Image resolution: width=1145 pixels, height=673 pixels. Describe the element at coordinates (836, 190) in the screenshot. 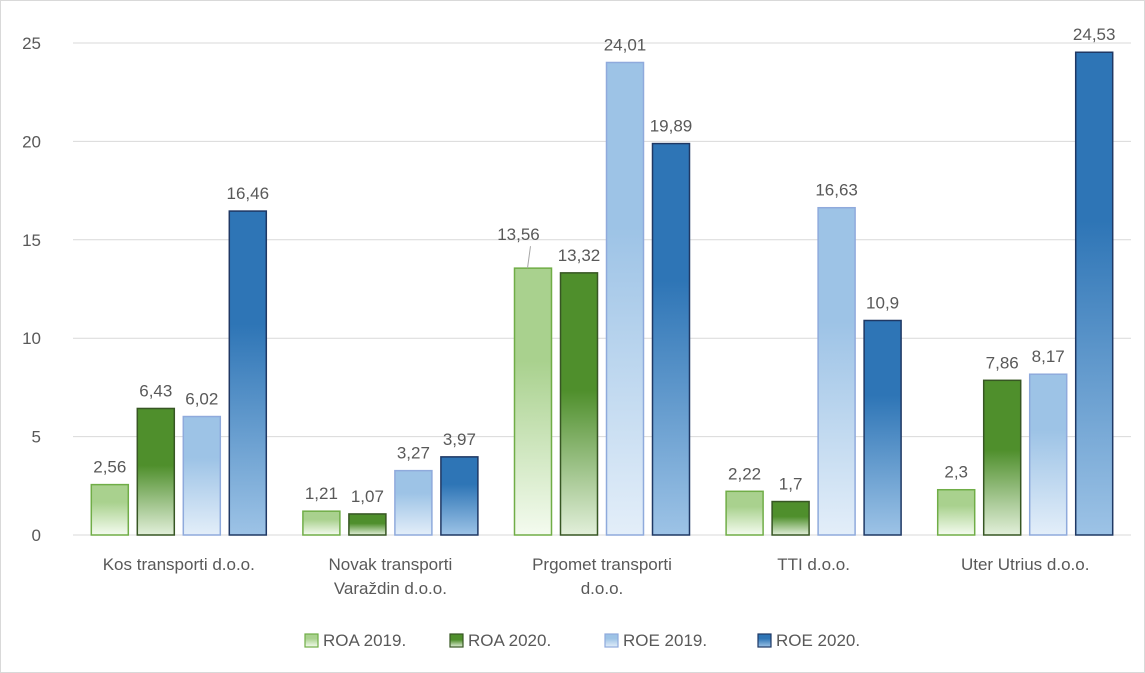

I see `data-label: 16,63` at that location.